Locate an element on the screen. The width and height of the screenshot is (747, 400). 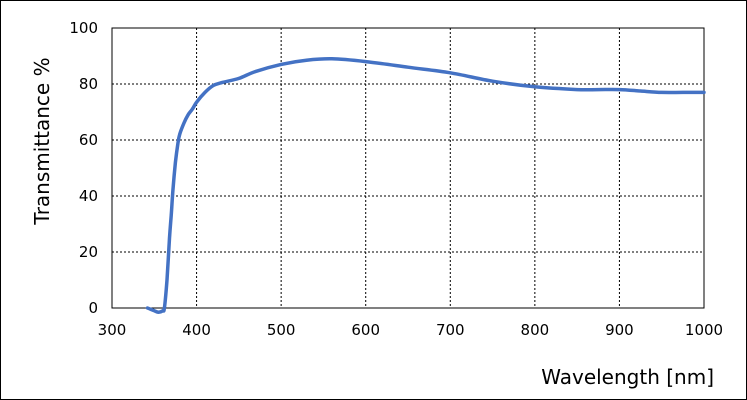
y-tick-label: 20 is located at coordinates (88, 252).